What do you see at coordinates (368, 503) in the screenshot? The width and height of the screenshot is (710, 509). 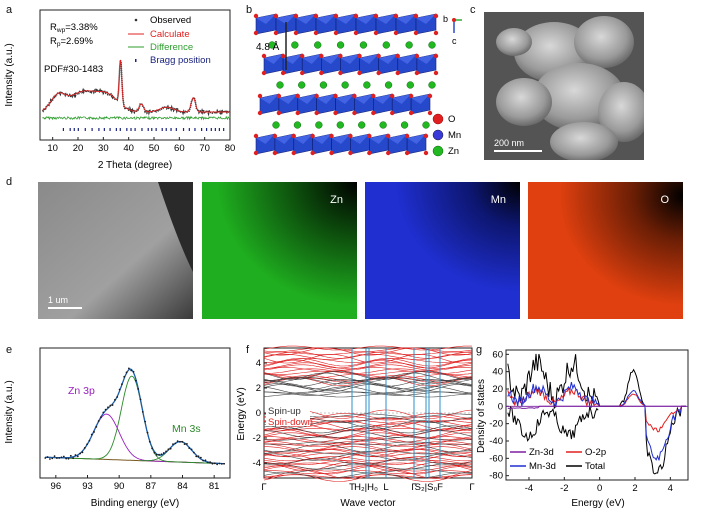 I see `x-axis-label: Wave vector` at bounding box center [368, 503].